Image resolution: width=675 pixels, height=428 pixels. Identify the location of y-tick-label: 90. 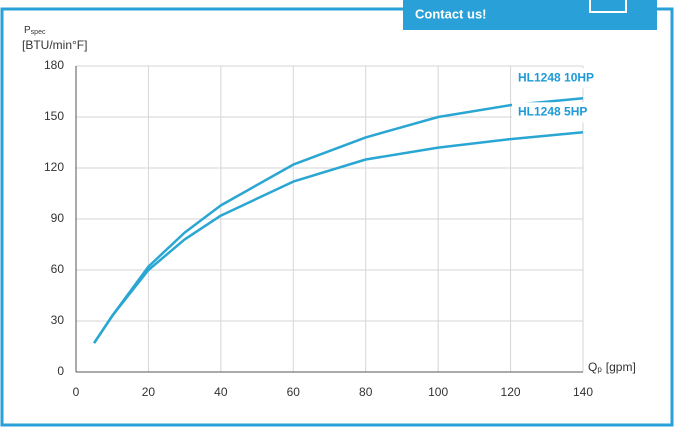
(58, 218).